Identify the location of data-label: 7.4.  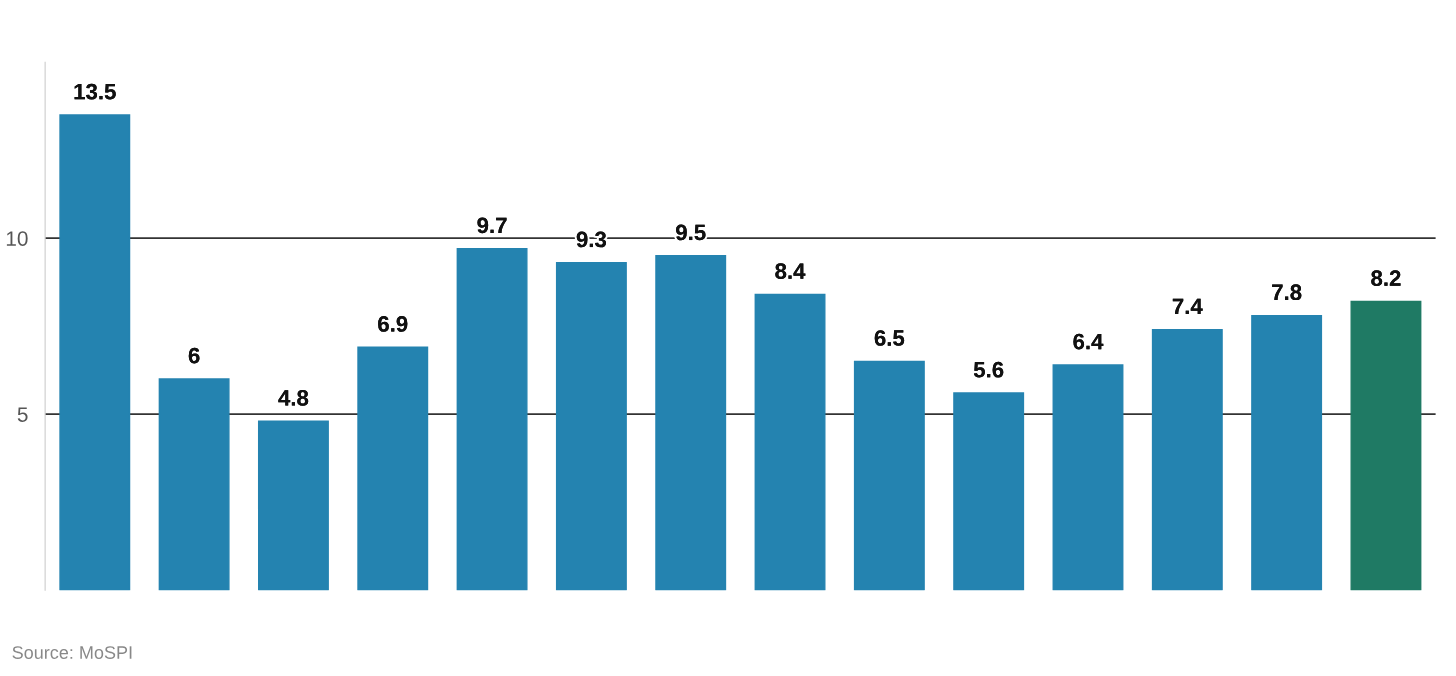
(1187, 306).